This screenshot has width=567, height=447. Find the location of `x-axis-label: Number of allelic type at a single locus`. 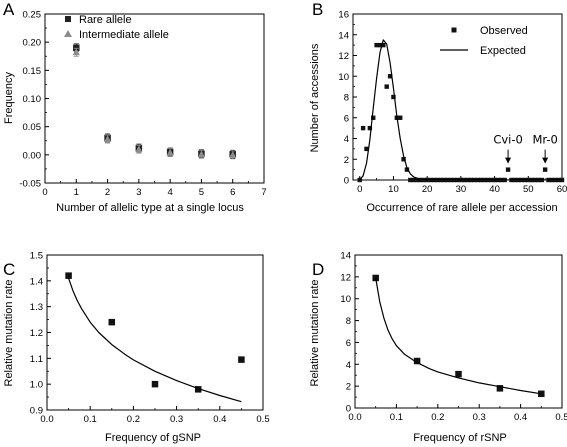

x-axis-label: Number of allelic type at a single locus is located at coordinates (150, 208).